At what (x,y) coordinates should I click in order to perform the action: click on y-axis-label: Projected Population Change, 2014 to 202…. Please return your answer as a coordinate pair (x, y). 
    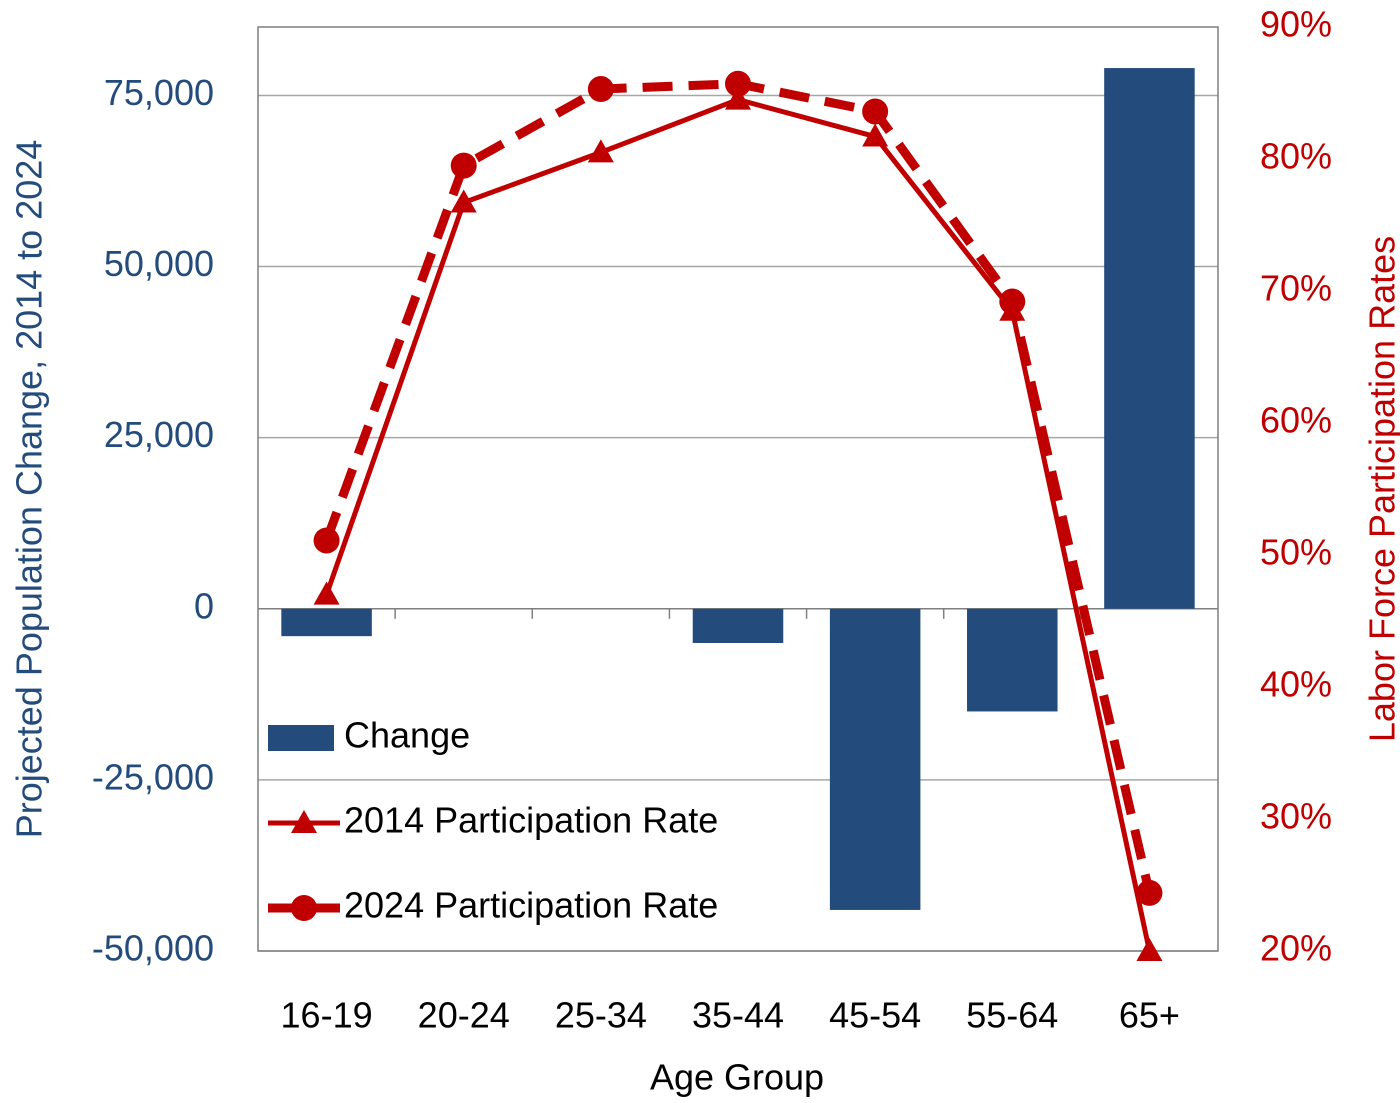
    Looking at the image, I should click on (29, 489).